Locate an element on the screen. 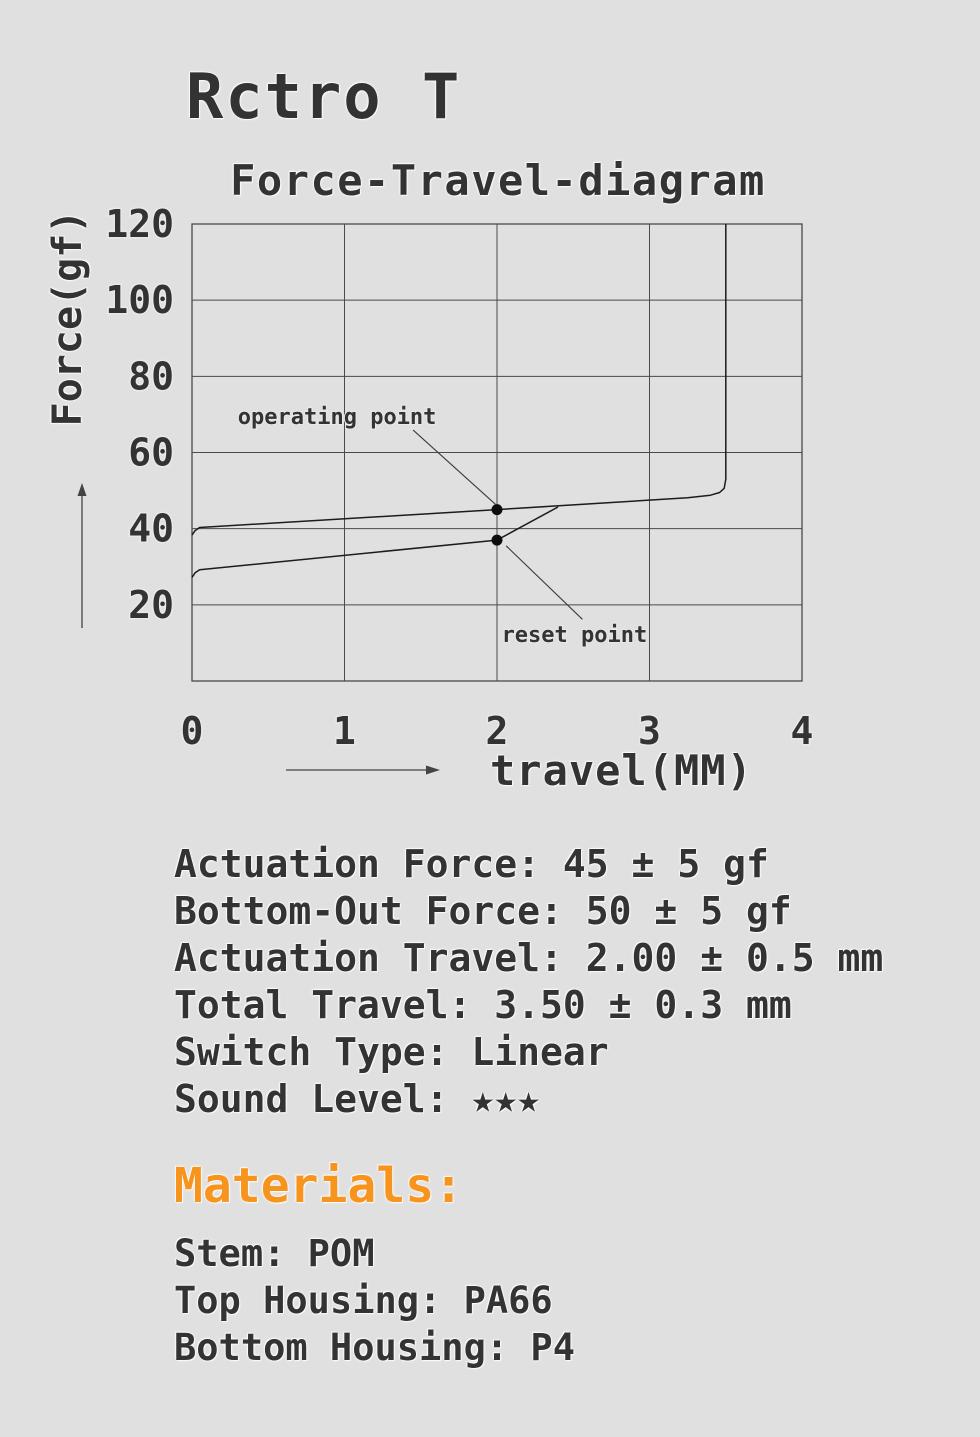  spec-line: Bottom Housing: P4 is located at coordinates (374, 1347).